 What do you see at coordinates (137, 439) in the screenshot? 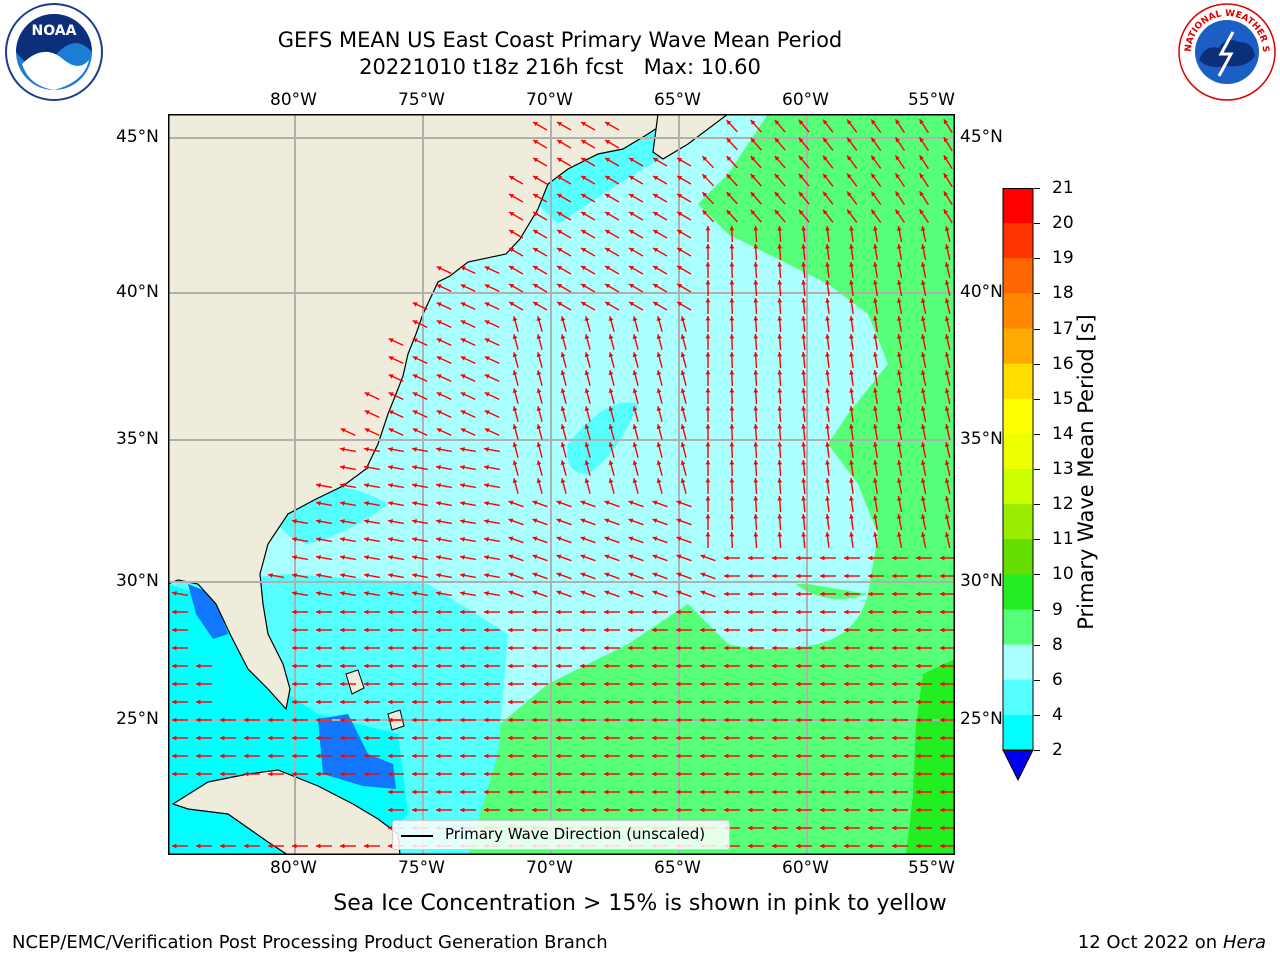
I see `lat-label-left-35: 35°N` at bounding box center [137, 439].